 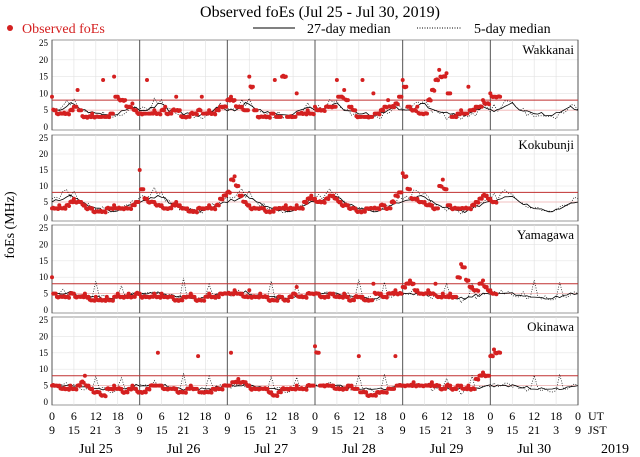 What do you see at coordinates (596, 416) in the screenshot?
I see `ut-label: UT` at bounding box center [596, 416].